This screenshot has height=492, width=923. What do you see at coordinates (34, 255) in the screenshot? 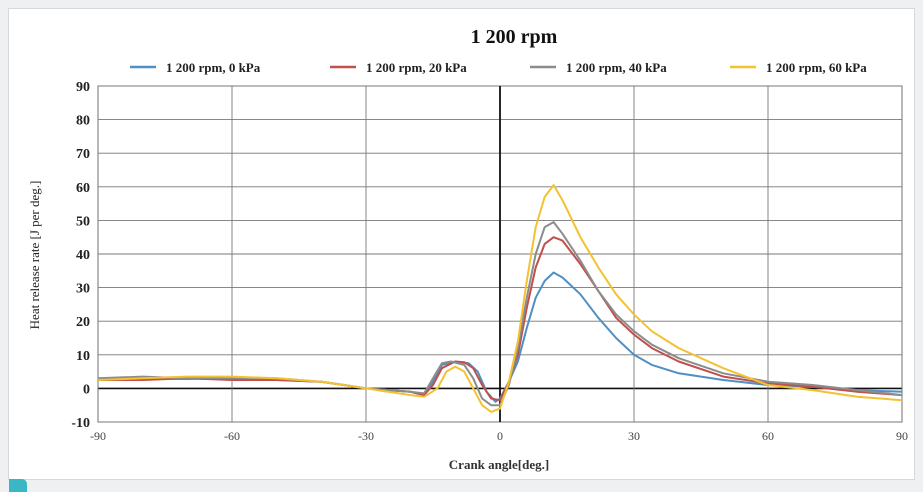
I see `y-axis-label: Heat release rate [J per deg.]` at bounding box center [34, 255].